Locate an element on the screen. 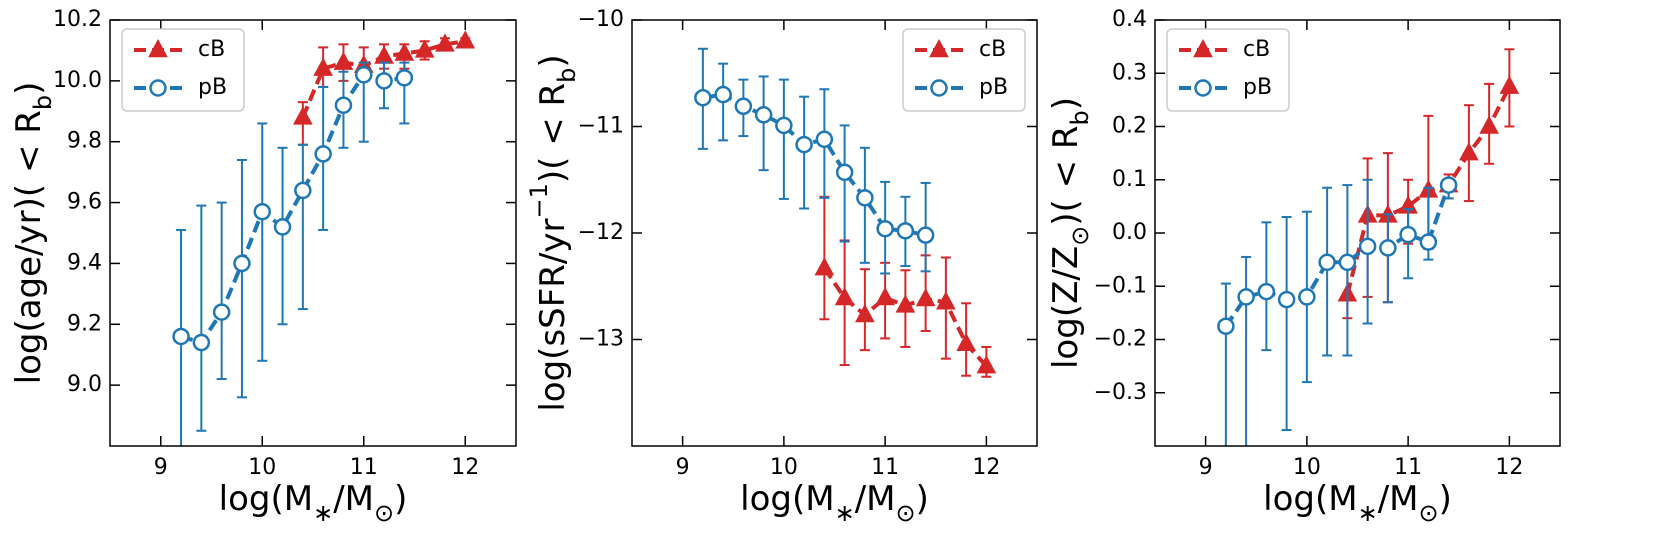  y-axis-label: log(sSFR/yr−1)( < Rb) is located at coordinates (553, 232).